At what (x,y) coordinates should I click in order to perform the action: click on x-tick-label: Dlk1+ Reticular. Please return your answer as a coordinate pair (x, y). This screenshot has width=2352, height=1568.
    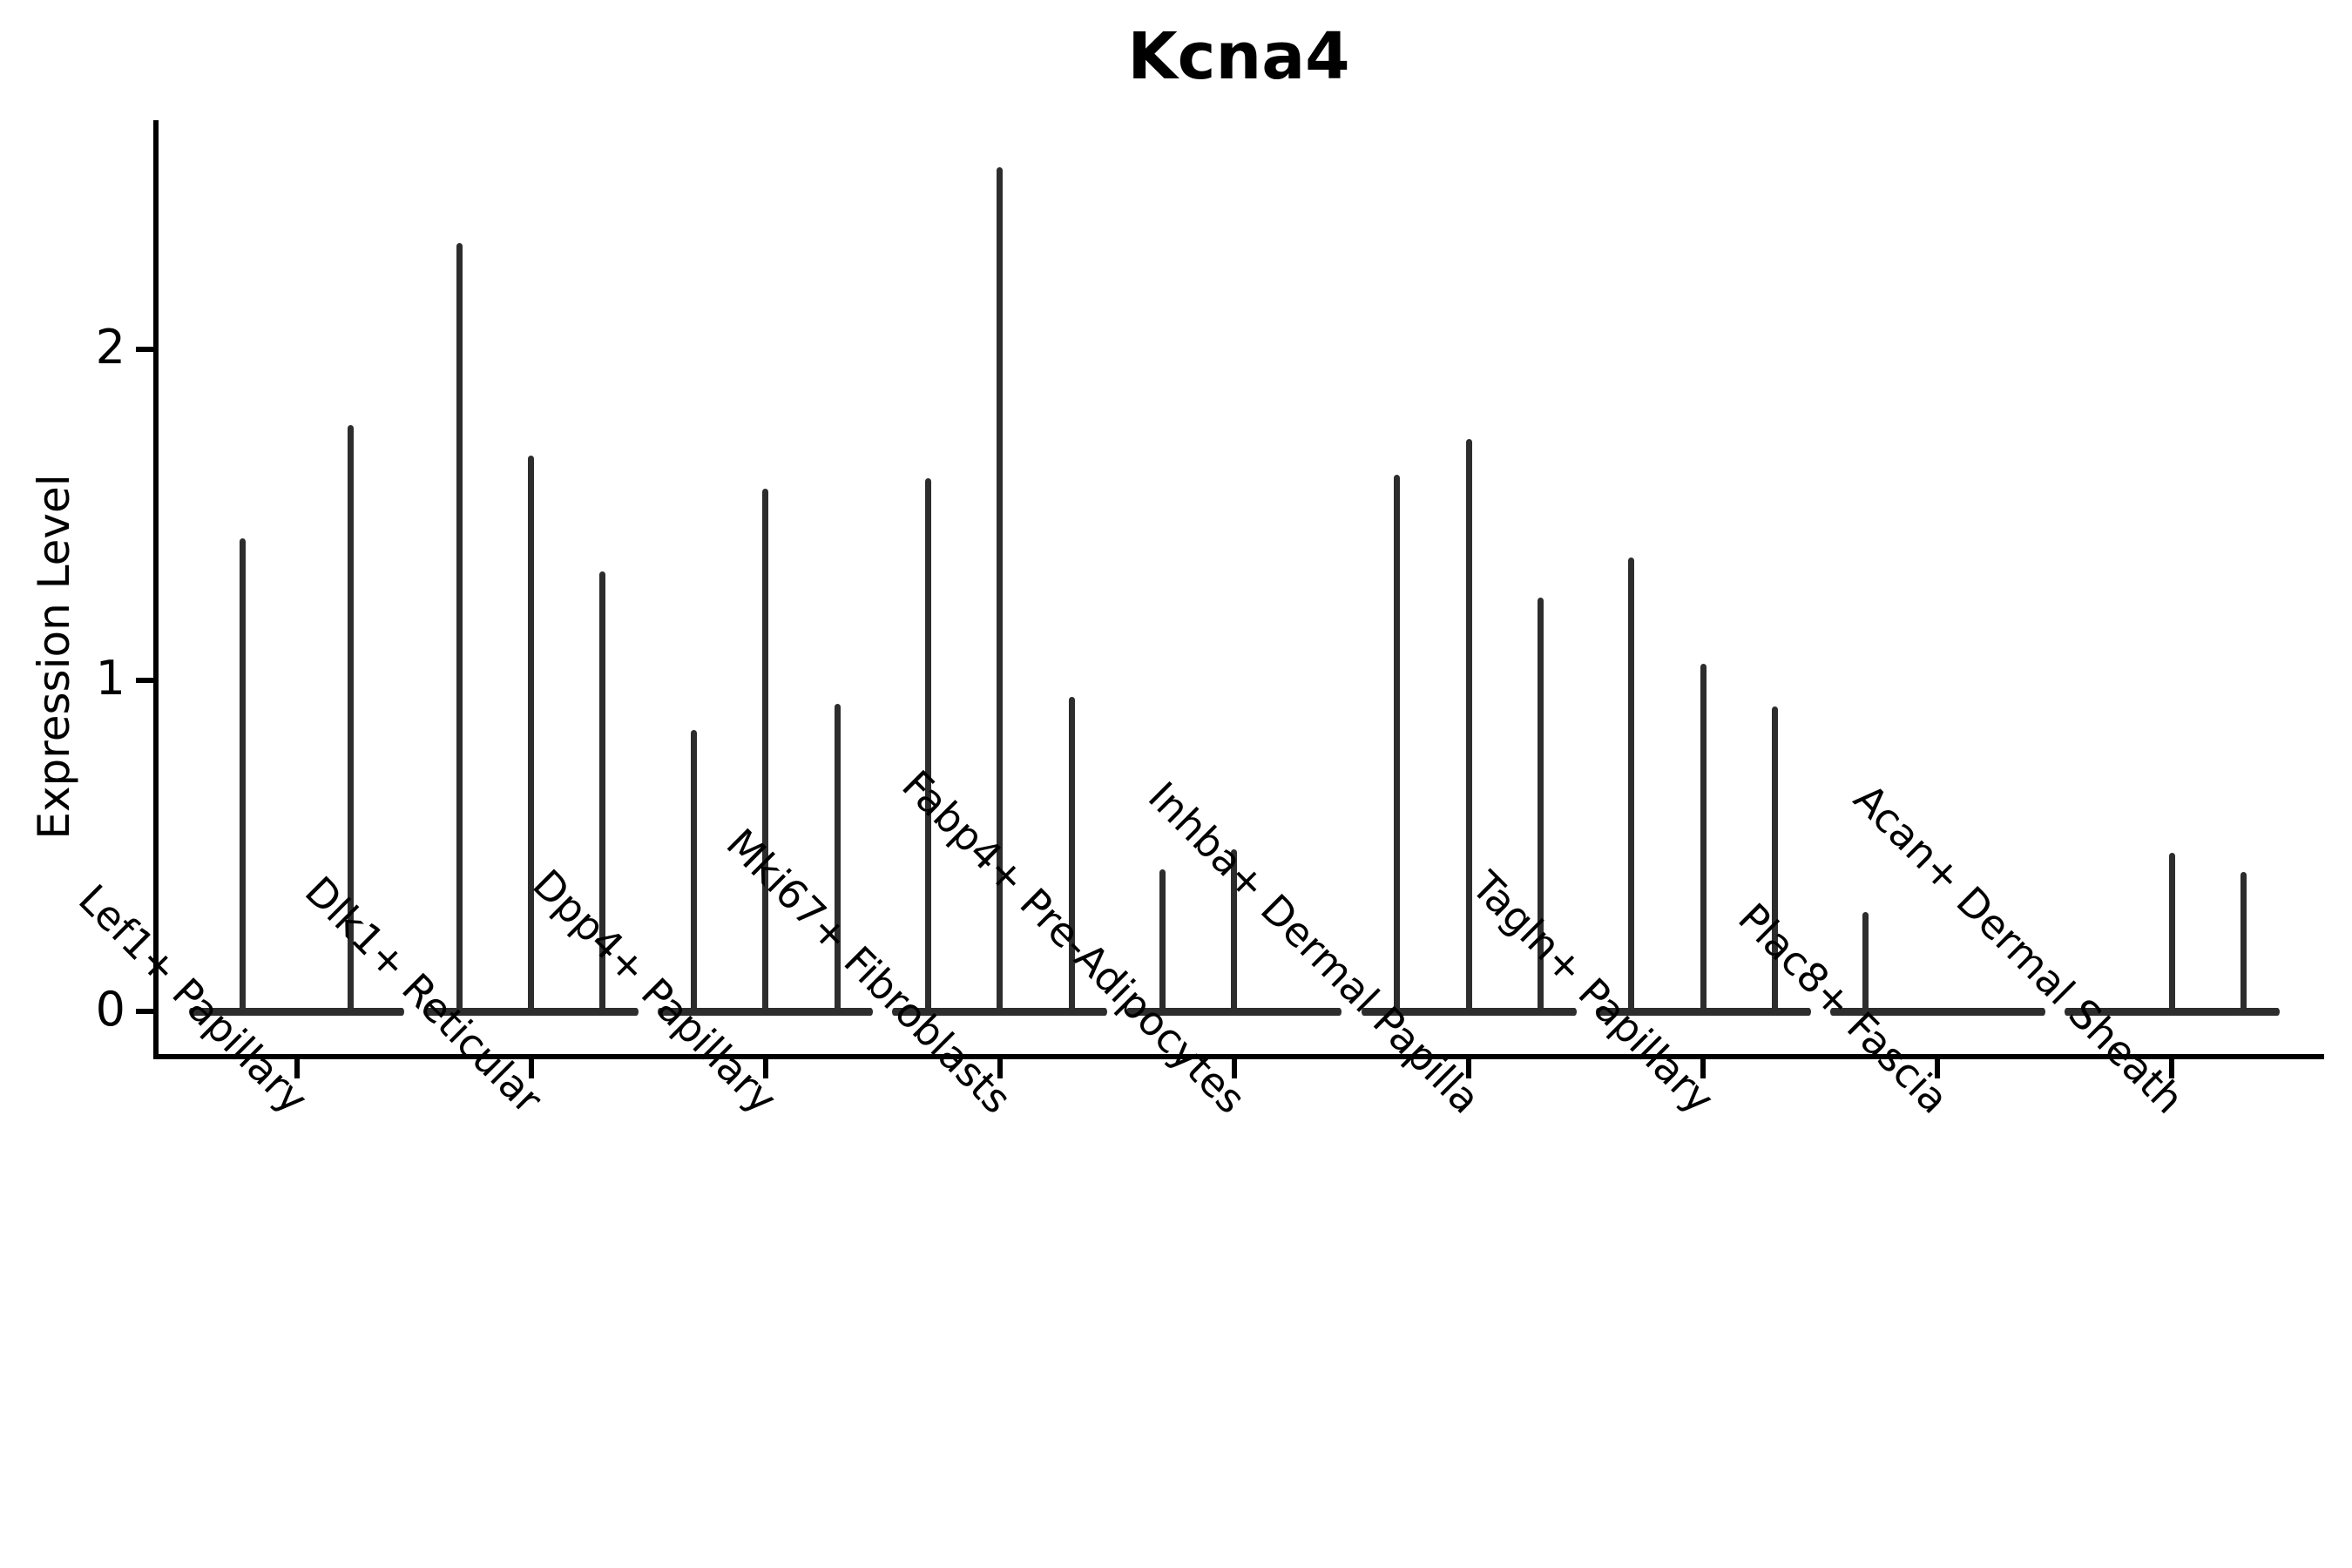
    Looking at the image, I should click on (423, 995).